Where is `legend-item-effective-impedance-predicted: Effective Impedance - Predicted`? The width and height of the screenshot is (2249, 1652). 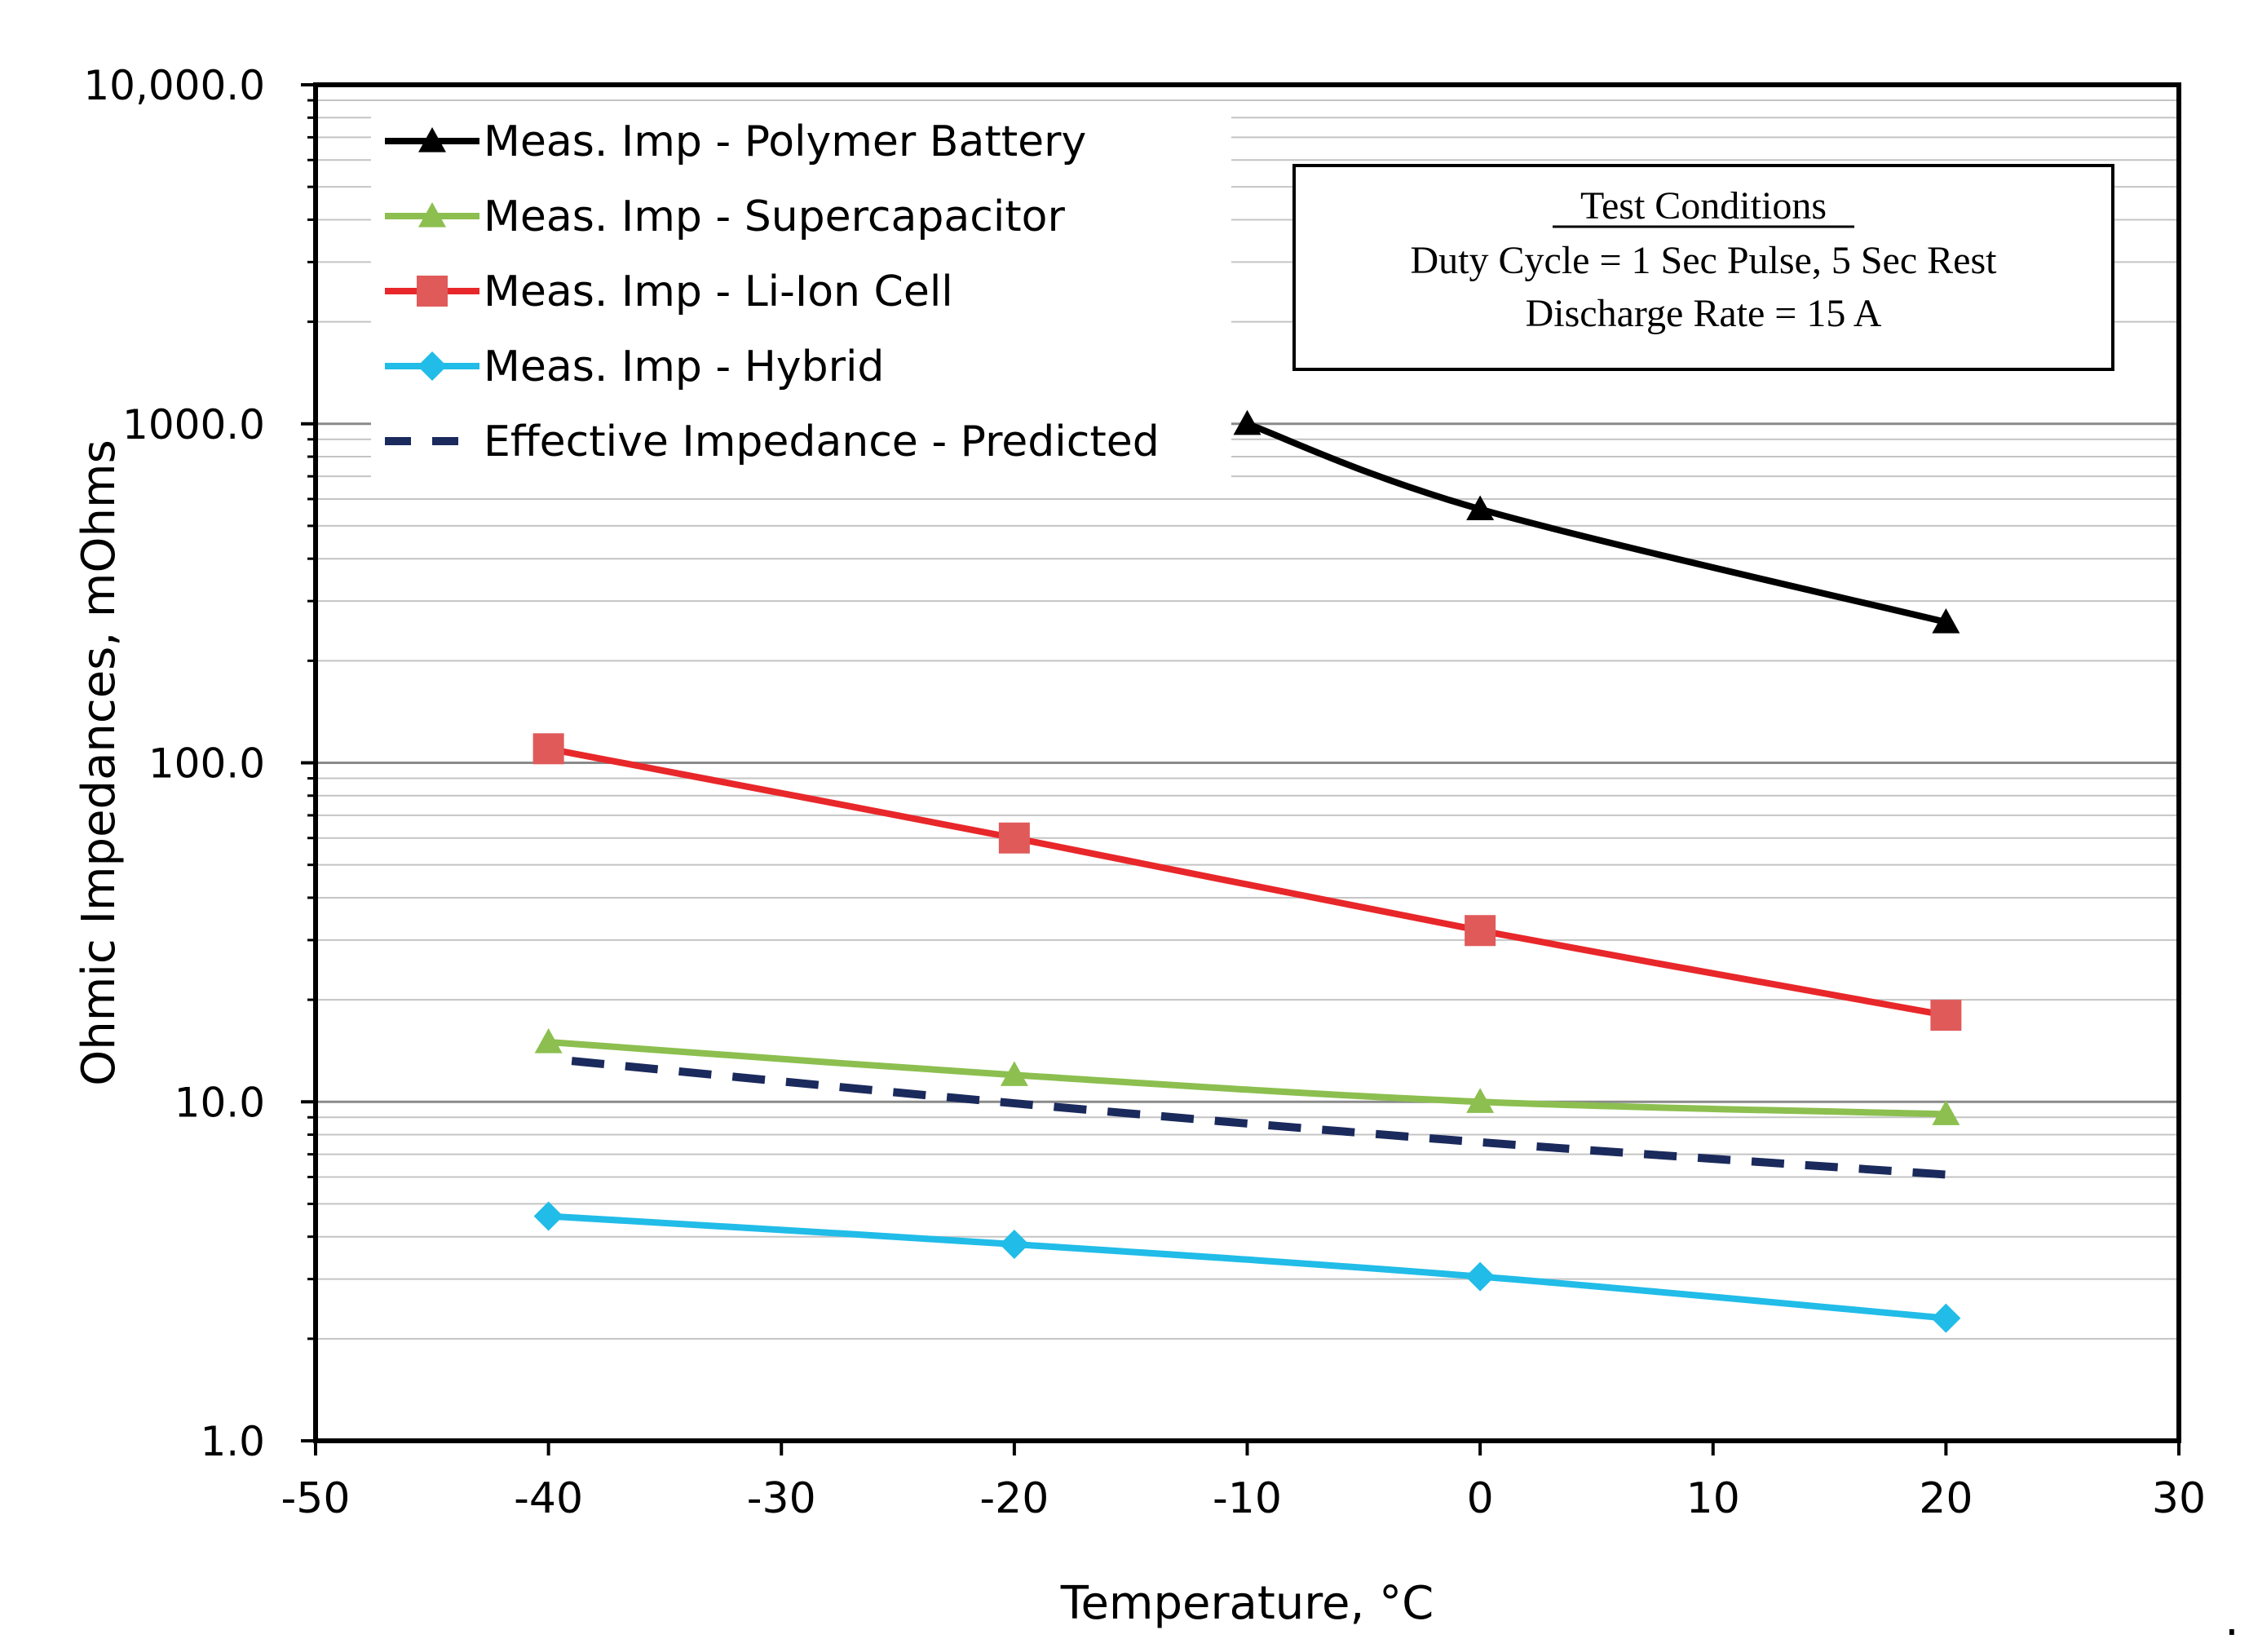
legend-item-effective-impedance-predicted: Effective Impedance - Predicted is located at coordinates (772, 441).